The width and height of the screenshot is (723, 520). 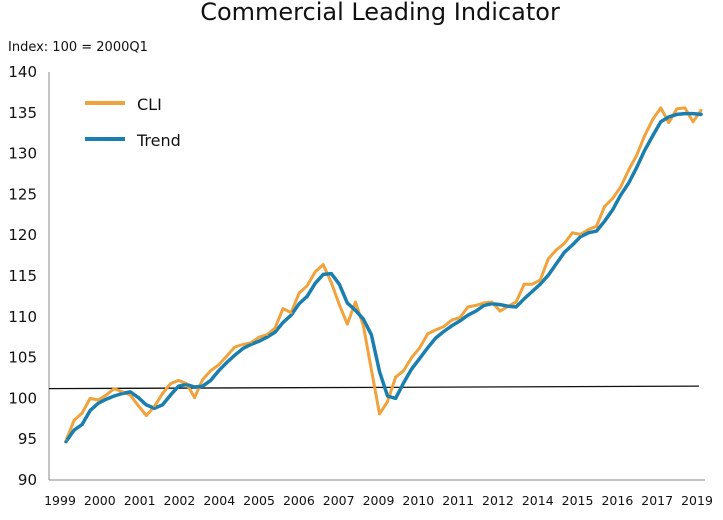 I want to click on x-tick-label: 2005, so click(x=259, y=500).